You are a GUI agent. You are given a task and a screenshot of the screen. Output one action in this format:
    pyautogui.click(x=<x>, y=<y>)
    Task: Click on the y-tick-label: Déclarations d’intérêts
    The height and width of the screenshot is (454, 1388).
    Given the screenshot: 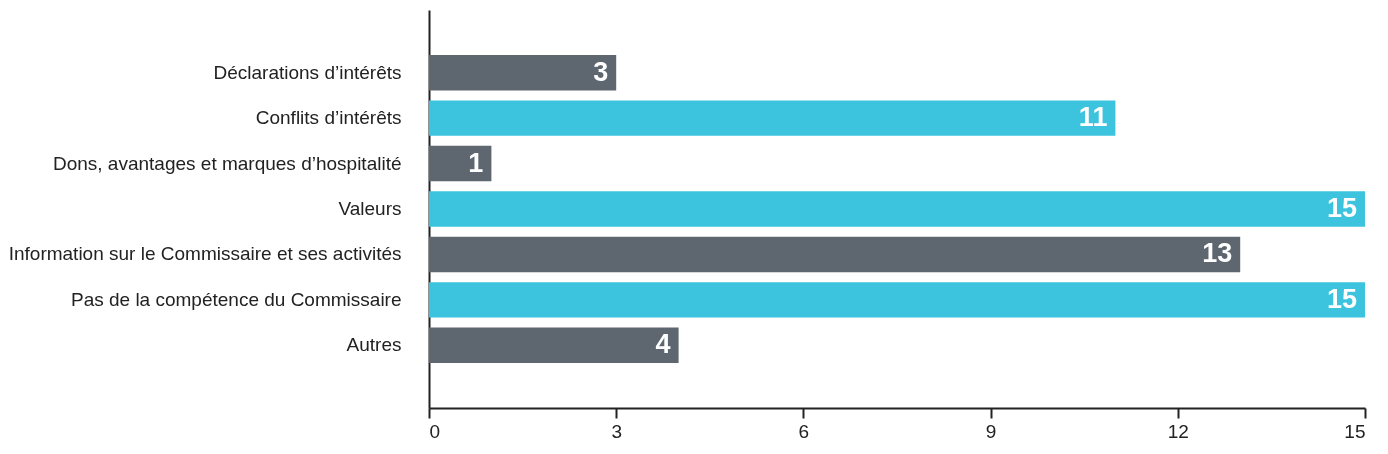 What is the action you would take?
    pyautogui.click(x=307, y=72)
    